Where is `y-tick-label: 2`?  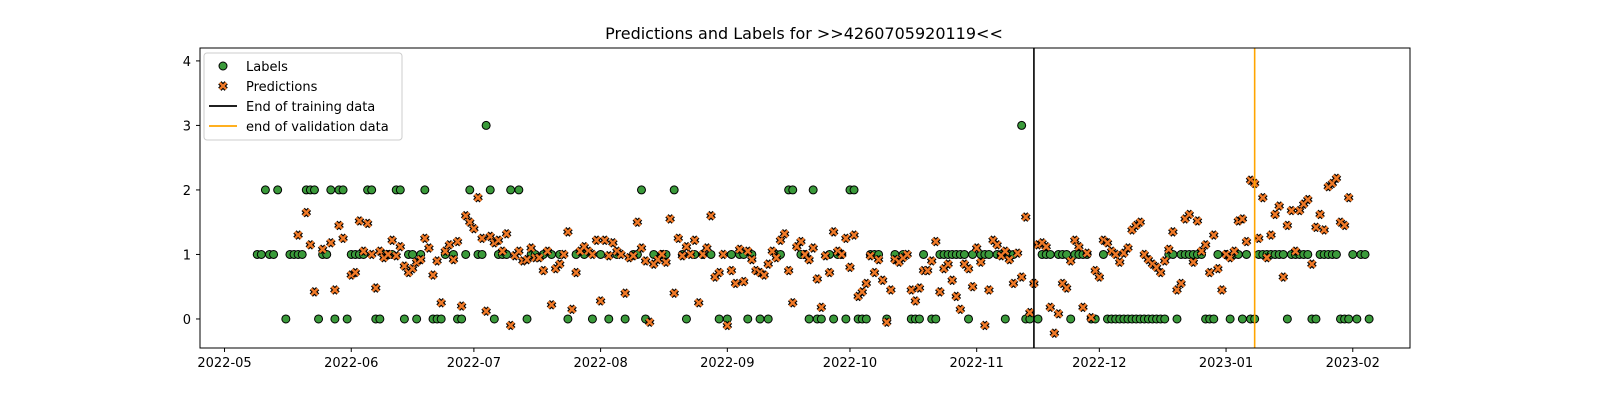 y-tick-label: 2 is located at coordinates (187, 191).